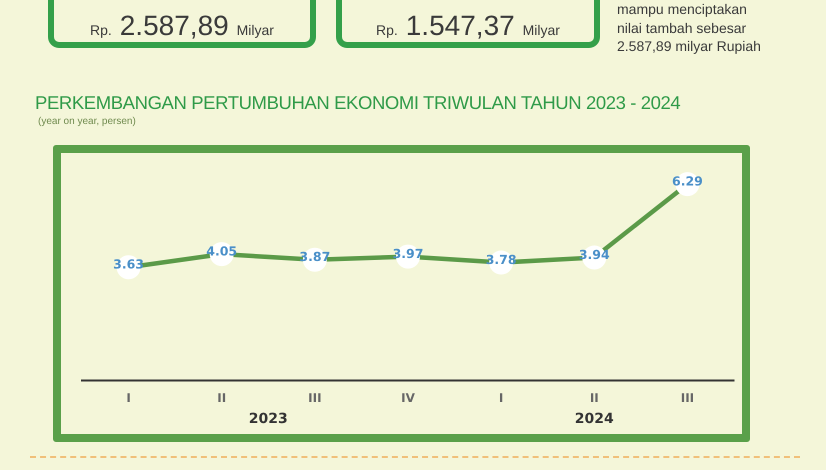 The width and height of the screenshot is (826, 470). Describe the element at coordinates (687, 180) in the screenshot. I see `data-label: 6.29` at that location.